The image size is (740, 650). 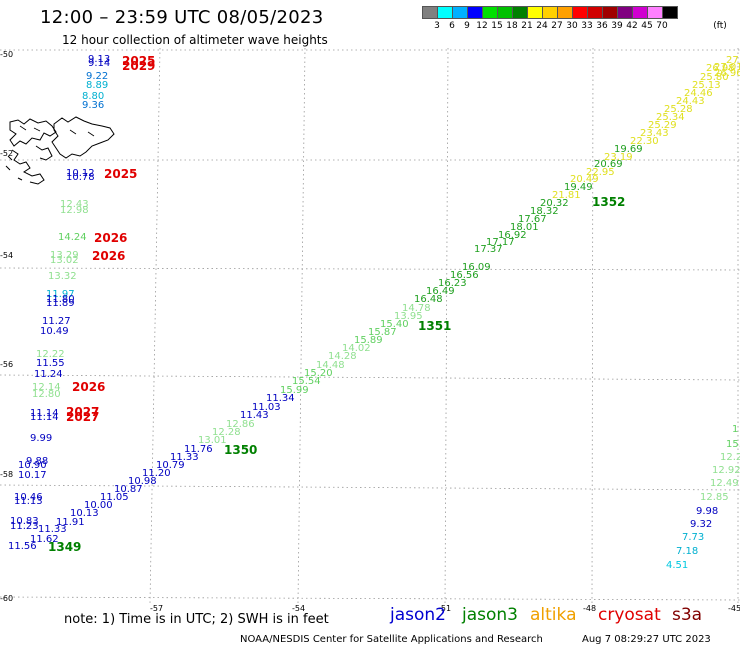 What do you see at coordinates (6, 255) in the screenshot?
I see `lat-label: -54` at bounding box center [6, 255].